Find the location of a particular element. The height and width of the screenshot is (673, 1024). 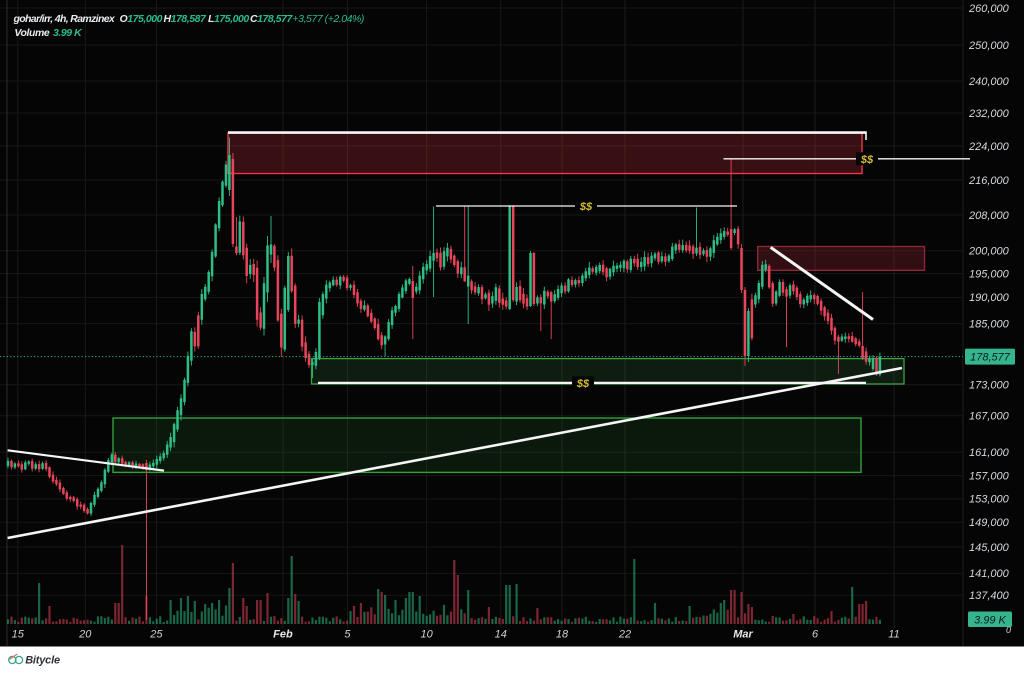

svg-text: Mar is located at coordinates (743, 635).